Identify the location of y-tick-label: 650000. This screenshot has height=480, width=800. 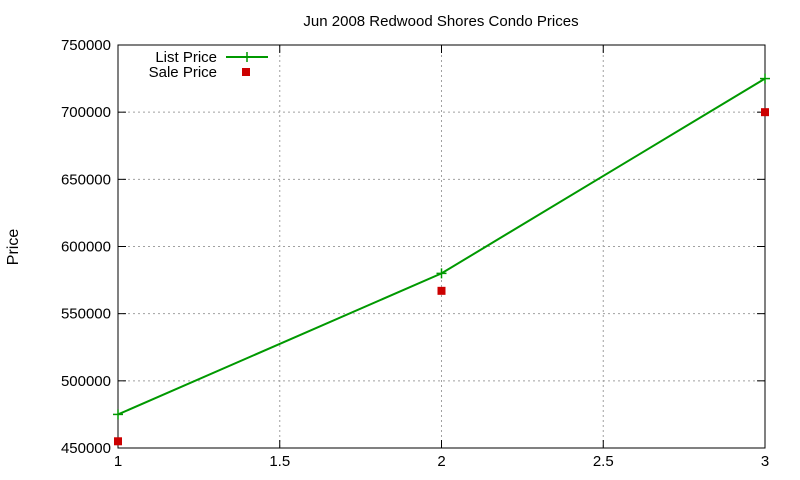
(86, 179).